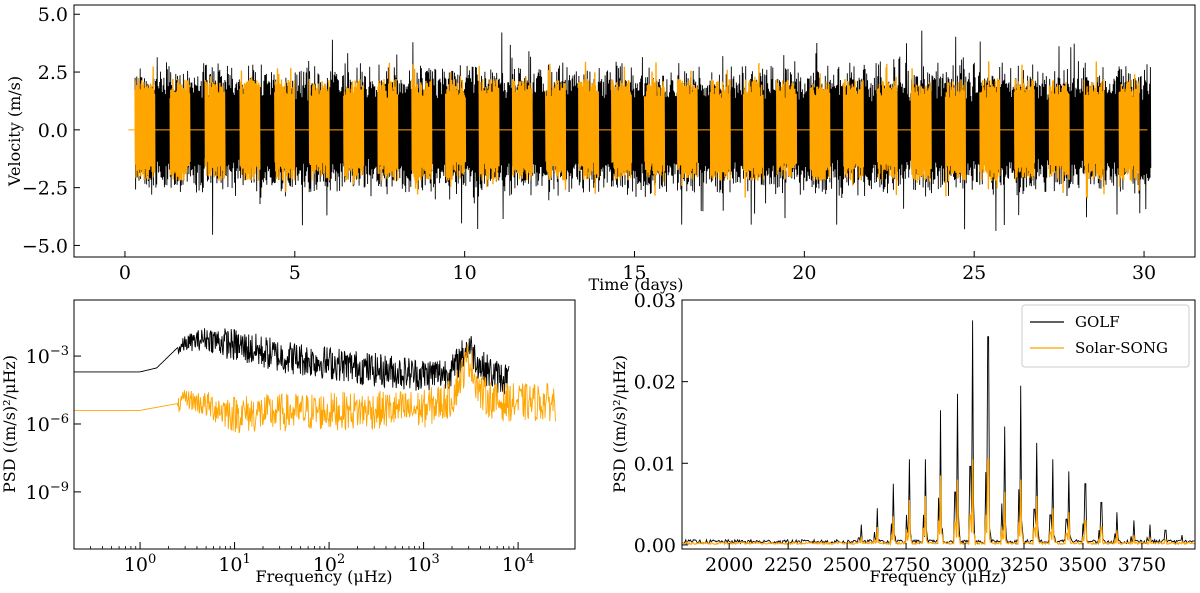  Describe the element at coordinates (788, 565) in the screenshot. I see `frequency-linear-tick-label: 2250` at that location.